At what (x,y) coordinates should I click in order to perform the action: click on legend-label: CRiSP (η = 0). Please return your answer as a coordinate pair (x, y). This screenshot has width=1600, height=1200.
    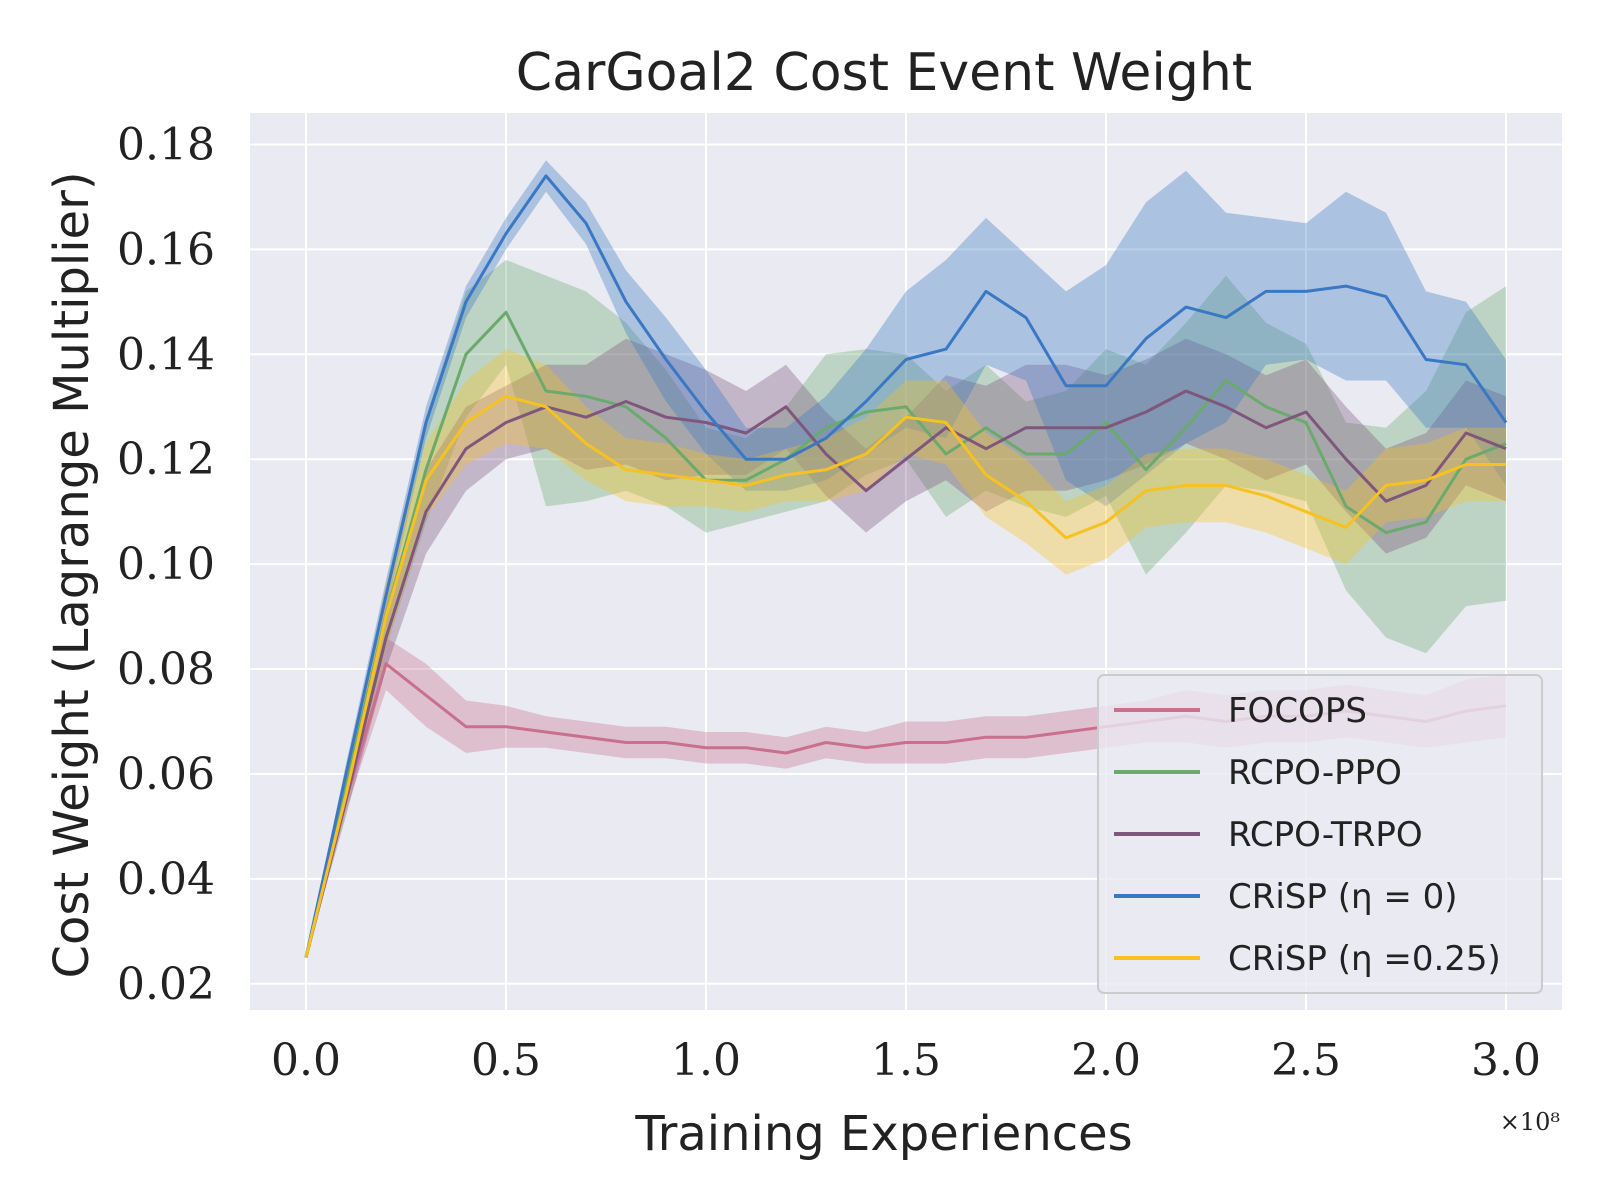
    Looking at the image, I should click on (1343, 897).